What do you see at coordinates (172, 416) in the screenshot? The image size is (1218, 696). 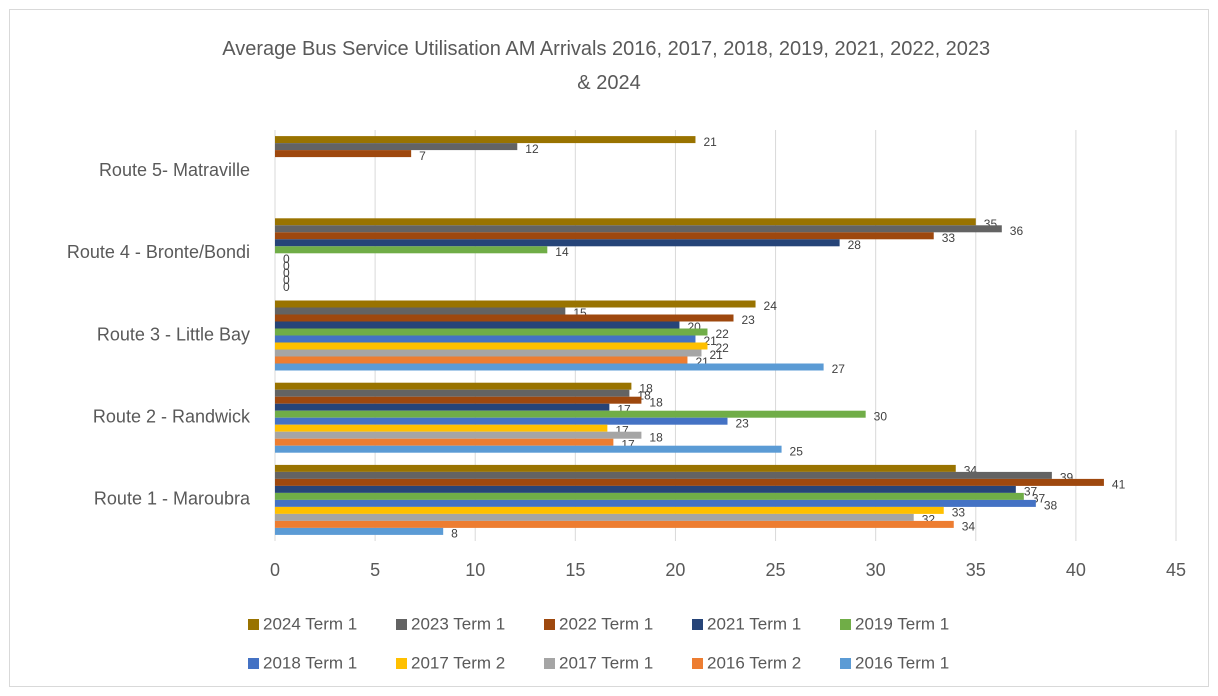 I see `y-tick-label: Route 2 - Randwick` at bounding box center [172, 416].